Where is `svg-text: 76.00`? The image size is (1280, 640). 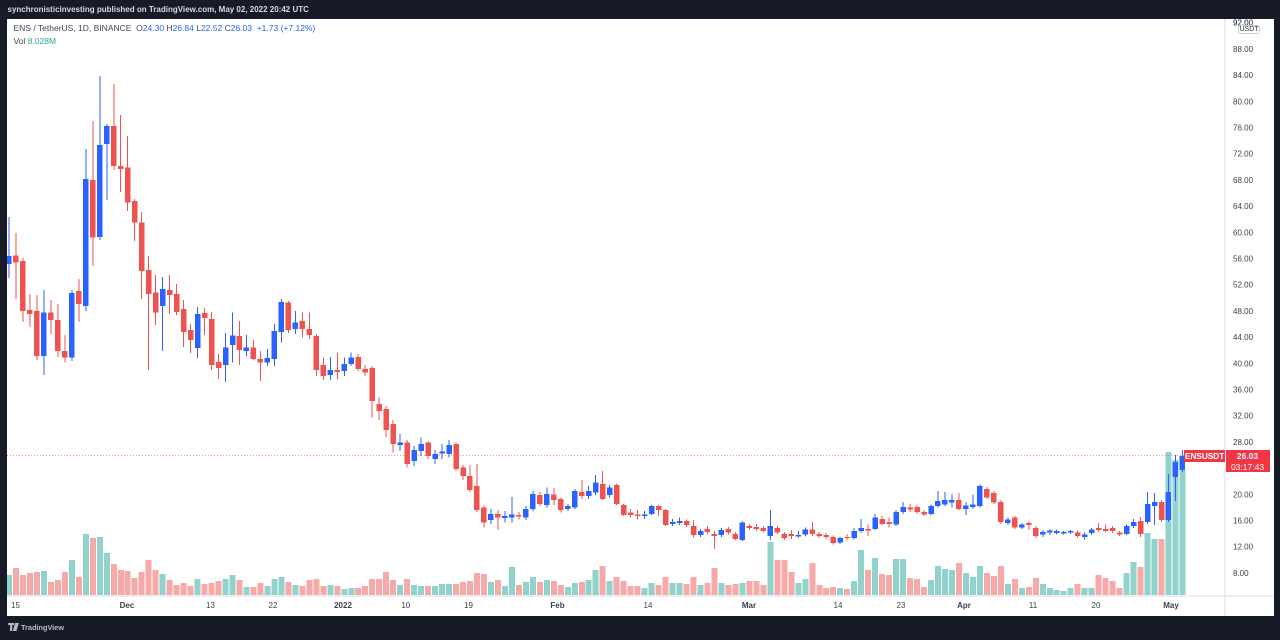 svg-text: 76.00 is located at coordinates (1243, 128).